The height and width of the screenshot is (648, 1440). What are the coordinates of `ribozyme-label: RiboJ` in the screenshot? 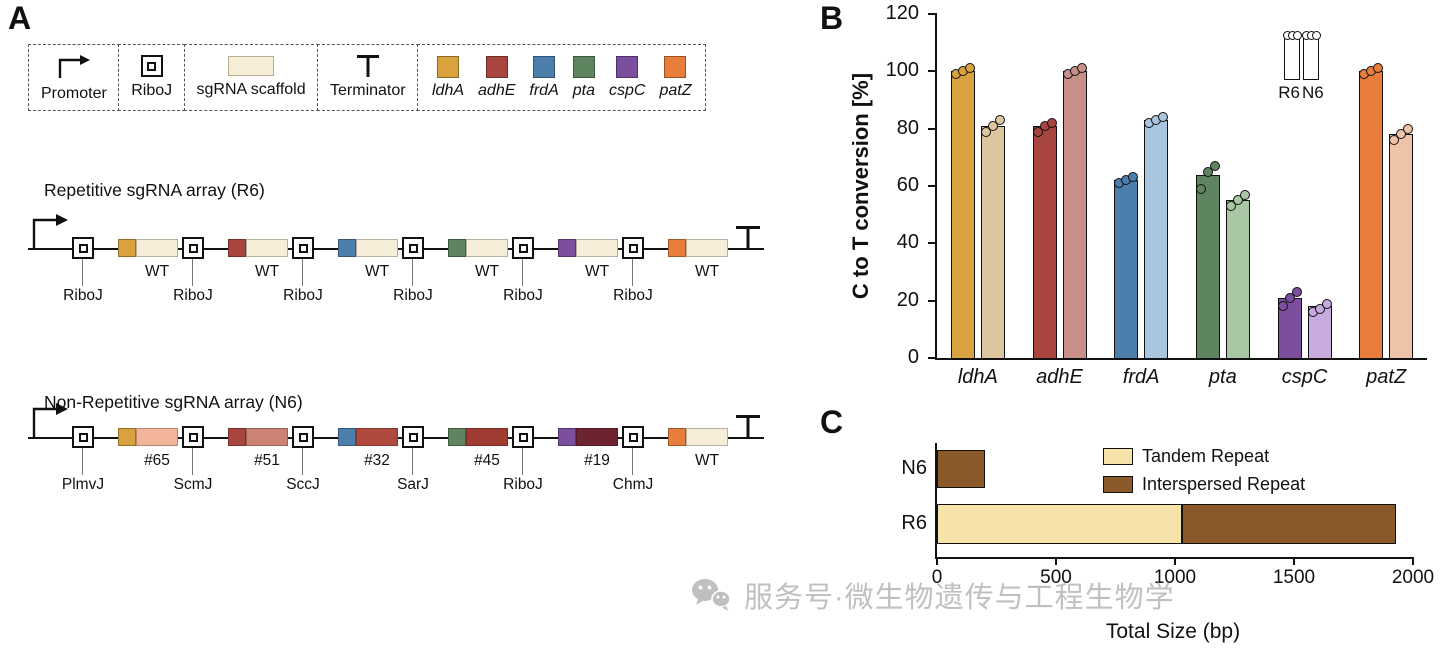 It's located at (193, 295).